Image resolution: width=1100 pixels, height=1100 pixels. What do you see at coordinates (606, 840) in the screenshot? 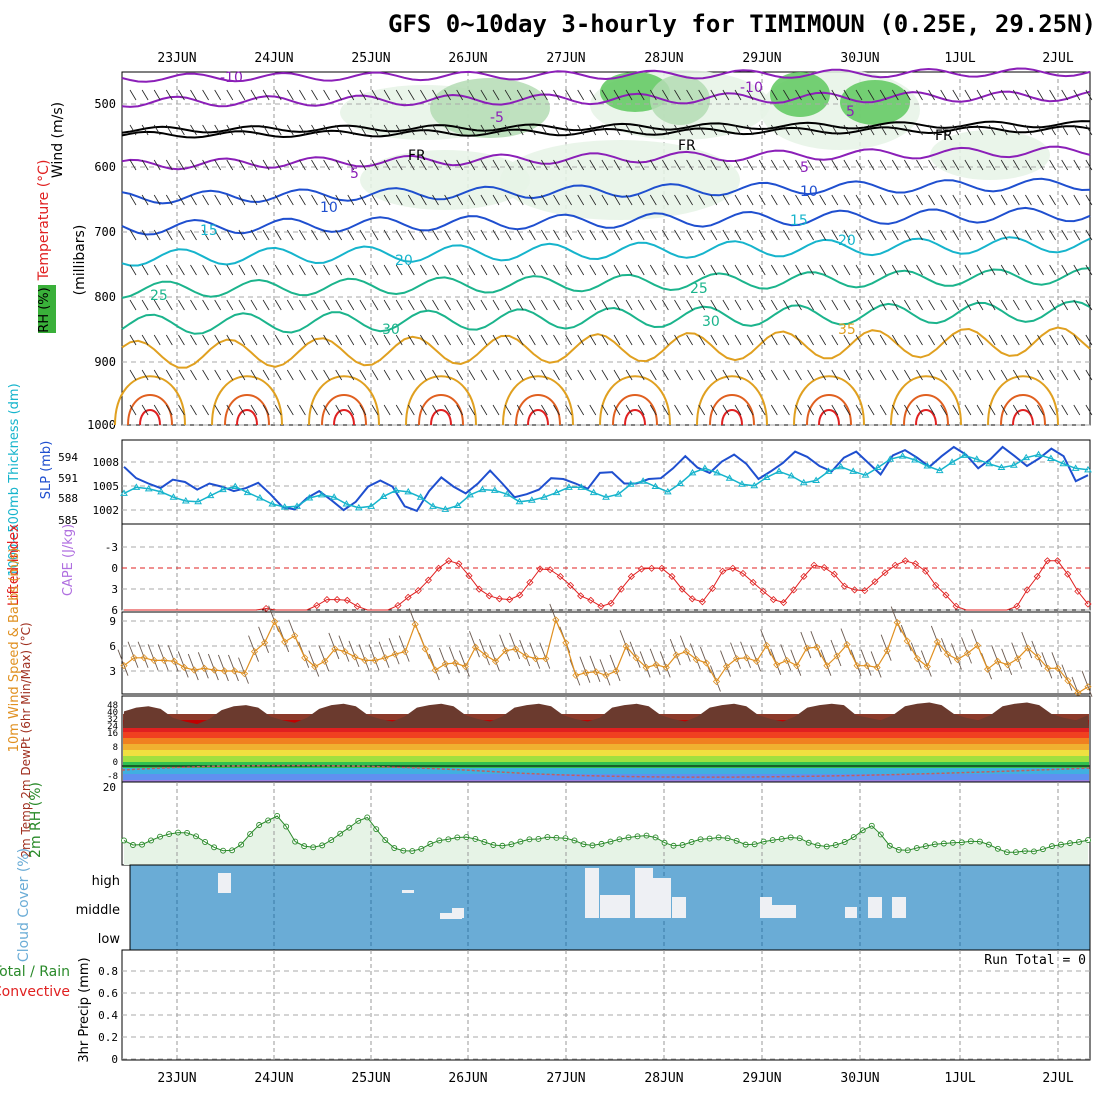
I see `rh-area` at bounding box center [606, 840].